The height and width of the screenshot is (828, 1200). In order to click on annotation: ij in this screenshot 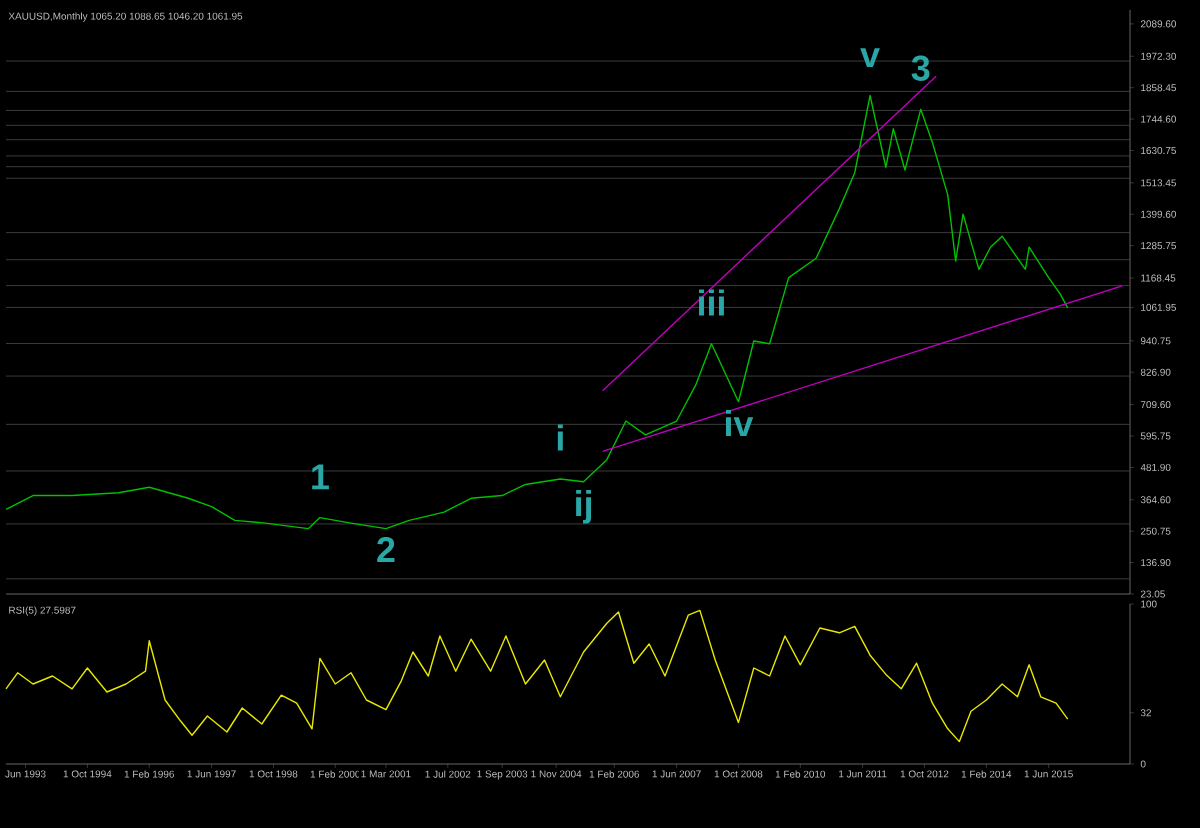, I will do `click(584, 507)`.